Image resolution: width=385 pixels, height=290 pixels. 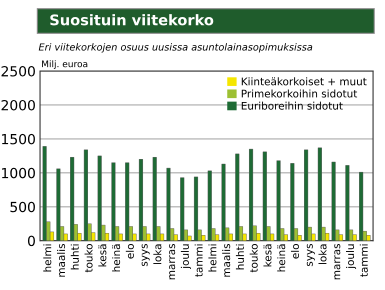 I want to click on chart-title: Suosituin viitekorko, so click(x=132, y=20).